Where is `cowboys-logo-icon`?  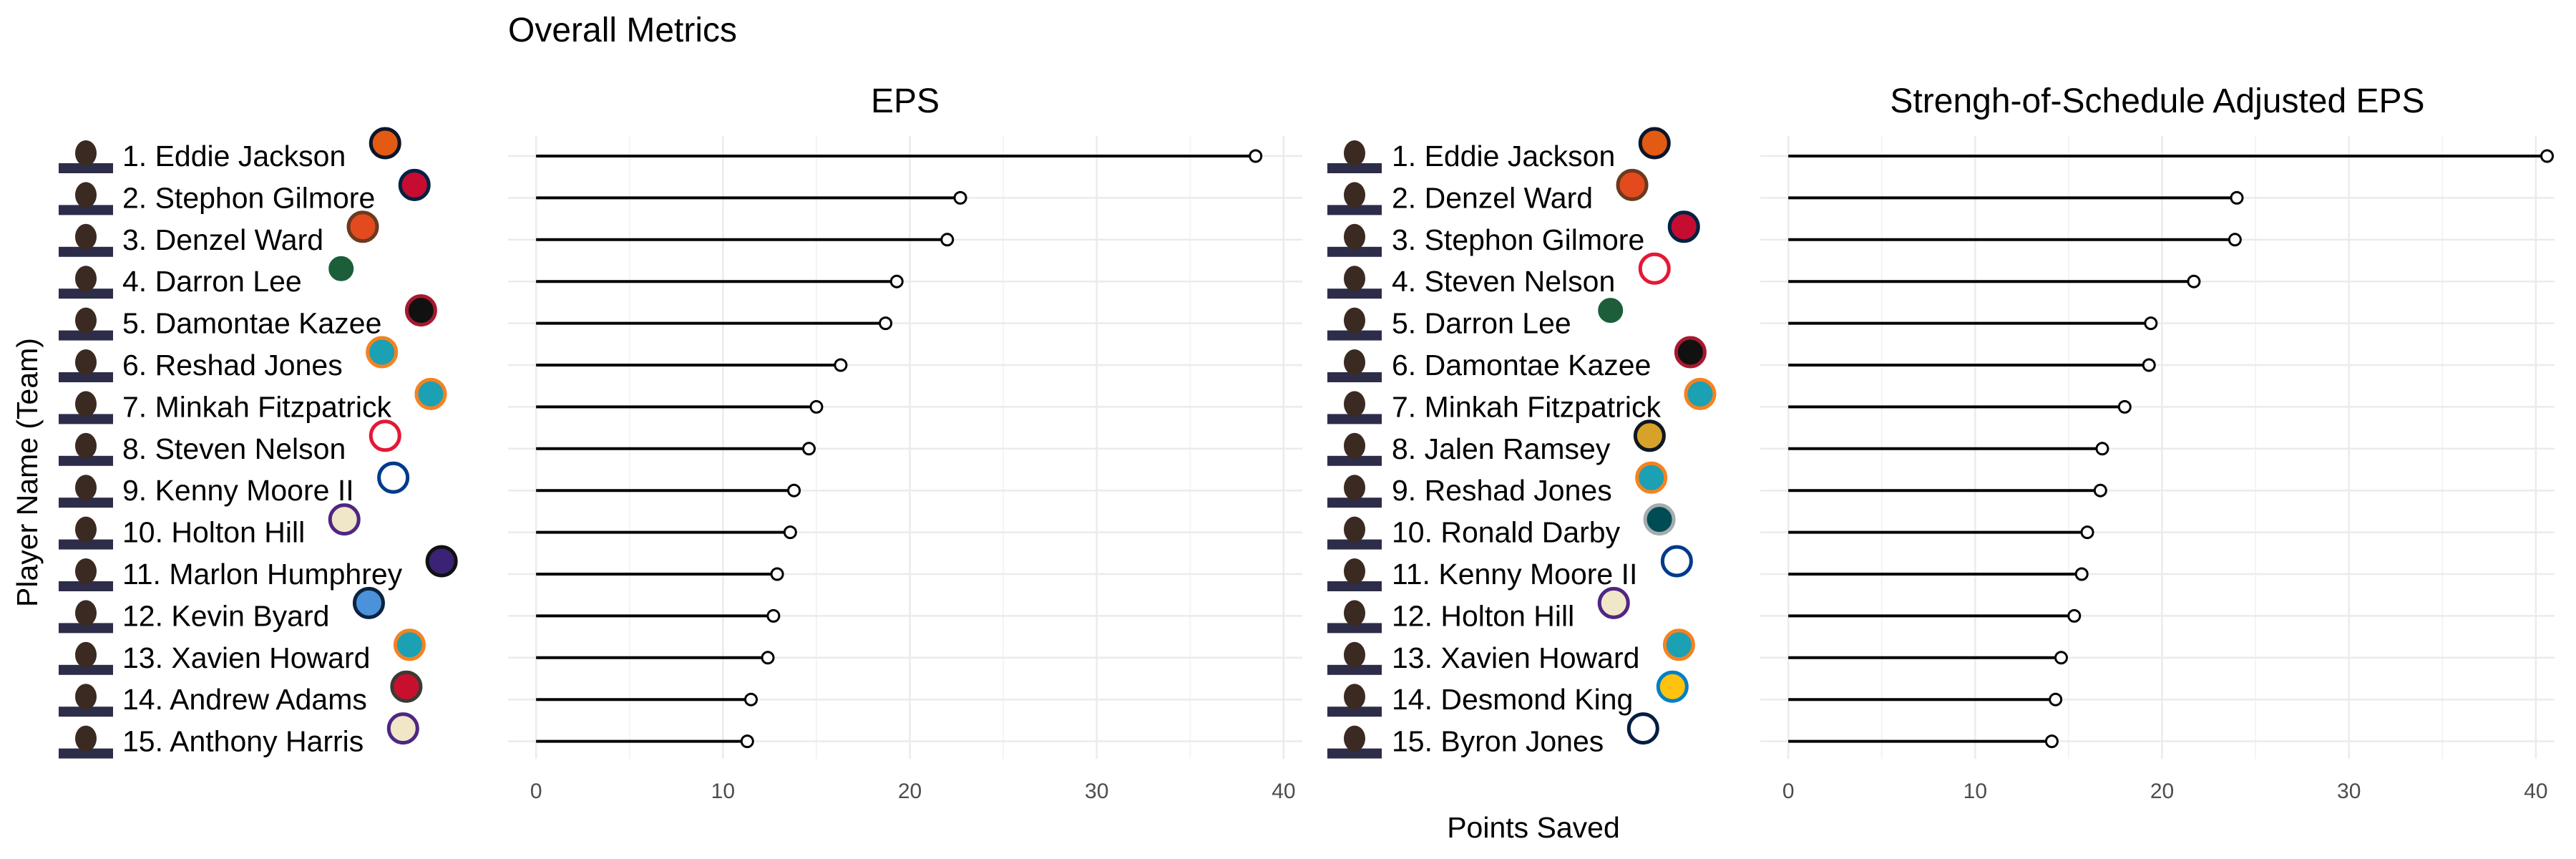 cowboys-logo-icon is located at coordinates (1642, 728).